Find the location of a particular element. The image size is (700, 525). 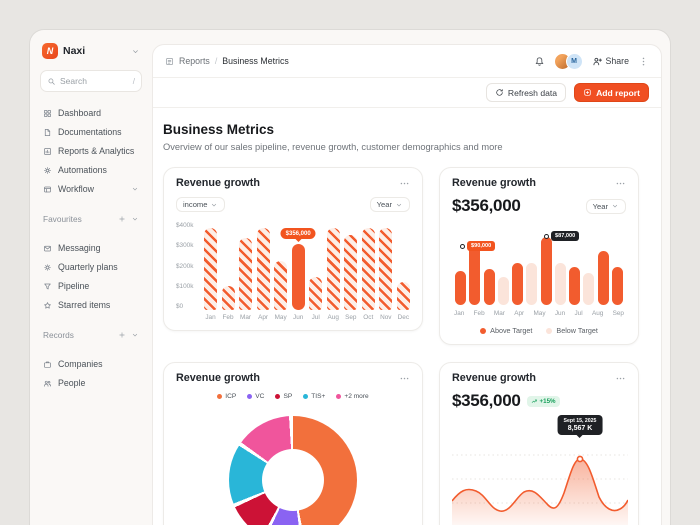

sidebar-item-label: Reports & Analytics is located at coordinates (96, 151).